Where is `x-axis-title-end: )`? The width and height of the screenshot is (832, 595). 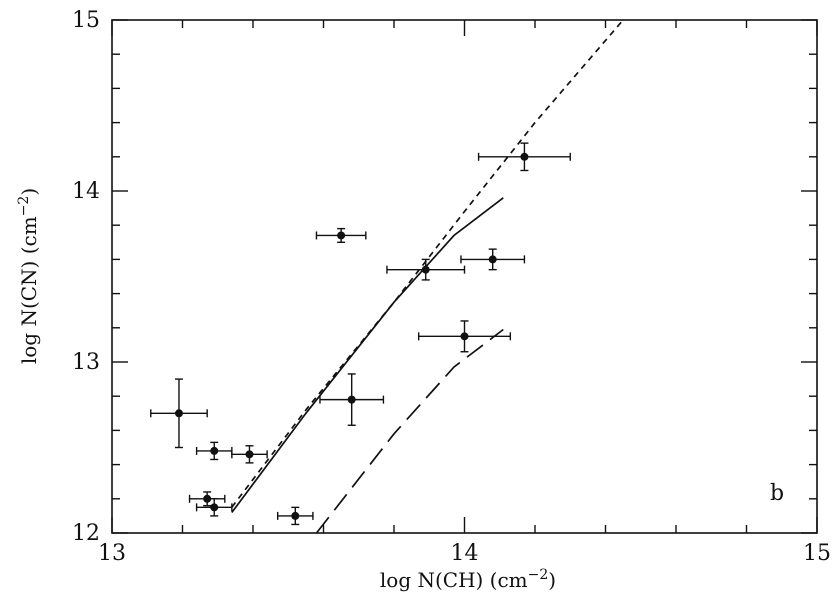
x-axis-title-end: ) is located at coordinates (552, 580).